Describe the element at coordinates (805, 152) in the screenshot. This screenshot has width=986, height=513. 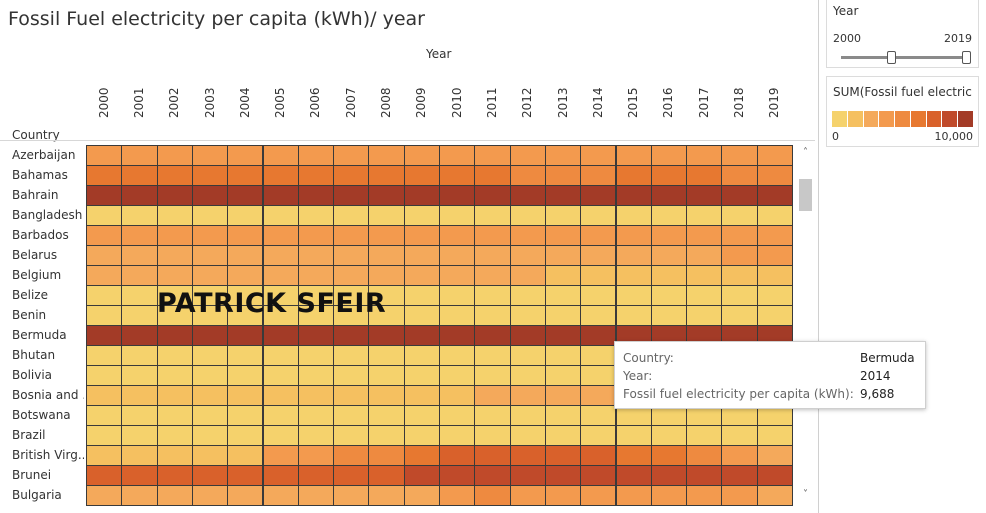
I see `chevron-up-icon: ˄` at that location.